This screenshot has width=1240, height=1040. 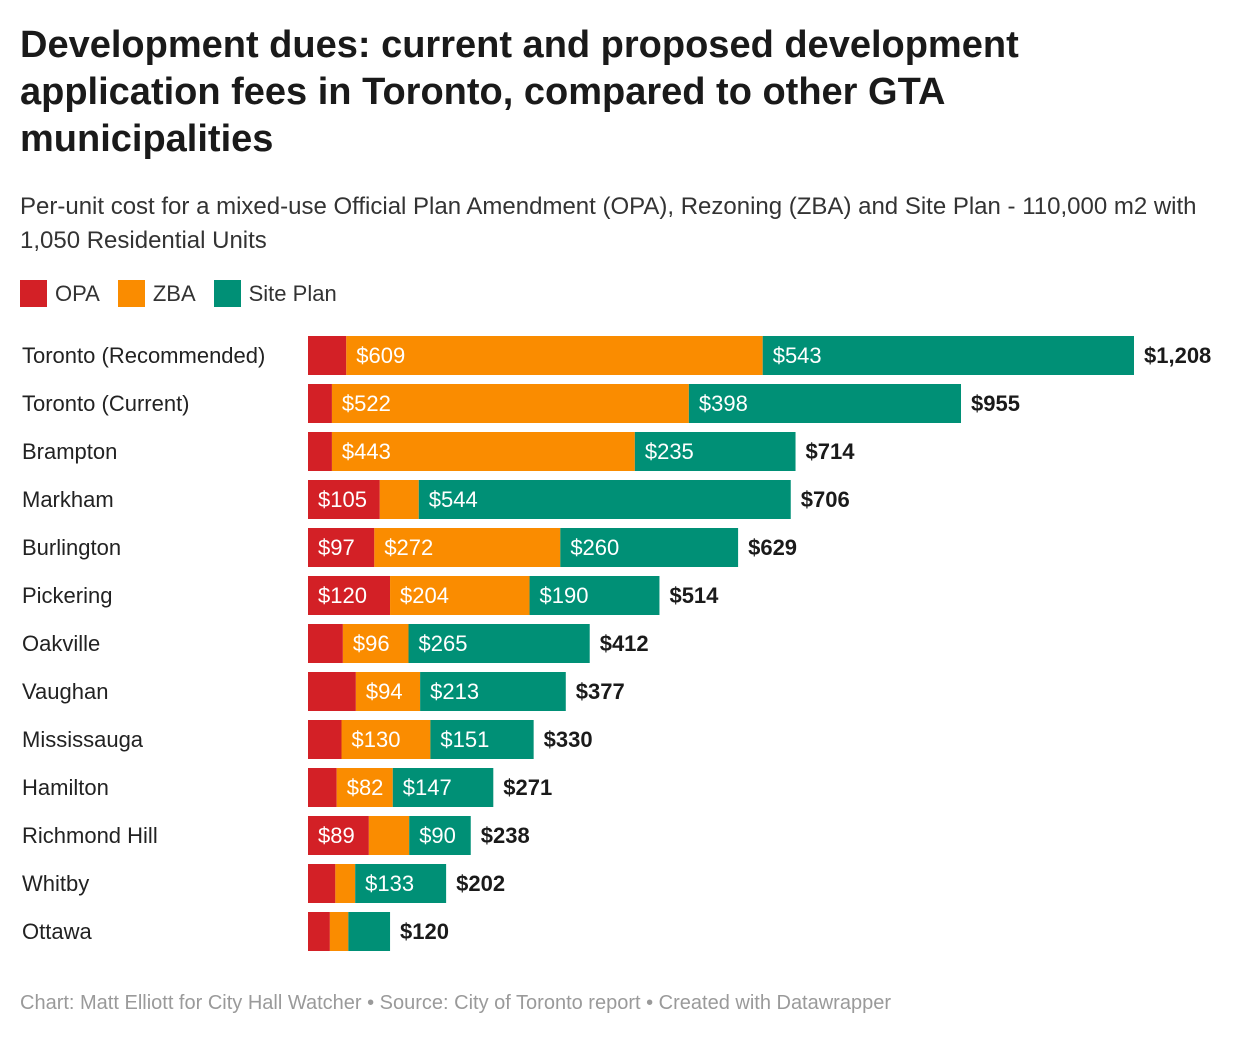 I want to click on data-label-burlington-opa: $97, so click(x=336, y=547).